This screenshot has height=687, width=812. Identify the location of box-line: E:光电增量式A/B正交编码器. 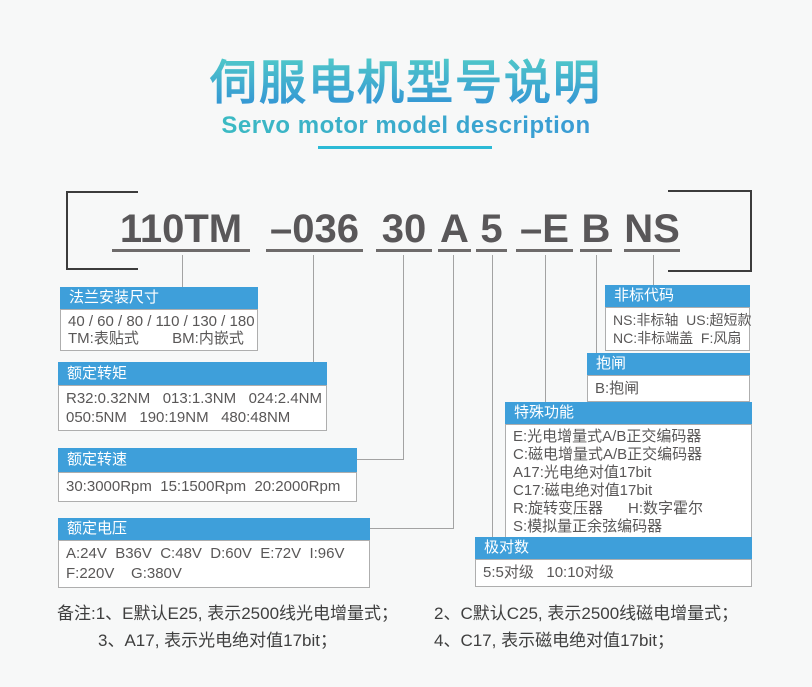
(607, 436).